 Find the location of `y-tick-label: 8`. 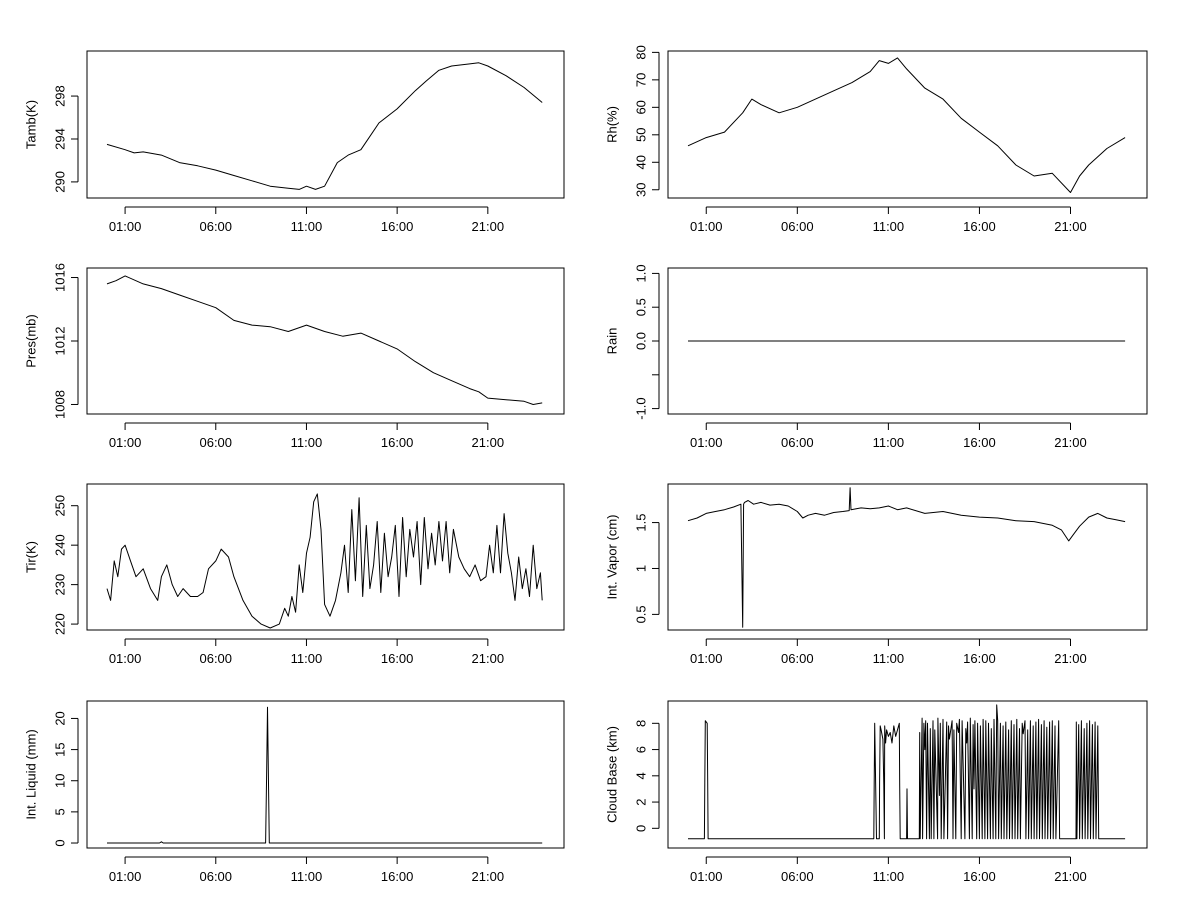

y-tick-label: 8 is located at coordinates (640, 723).